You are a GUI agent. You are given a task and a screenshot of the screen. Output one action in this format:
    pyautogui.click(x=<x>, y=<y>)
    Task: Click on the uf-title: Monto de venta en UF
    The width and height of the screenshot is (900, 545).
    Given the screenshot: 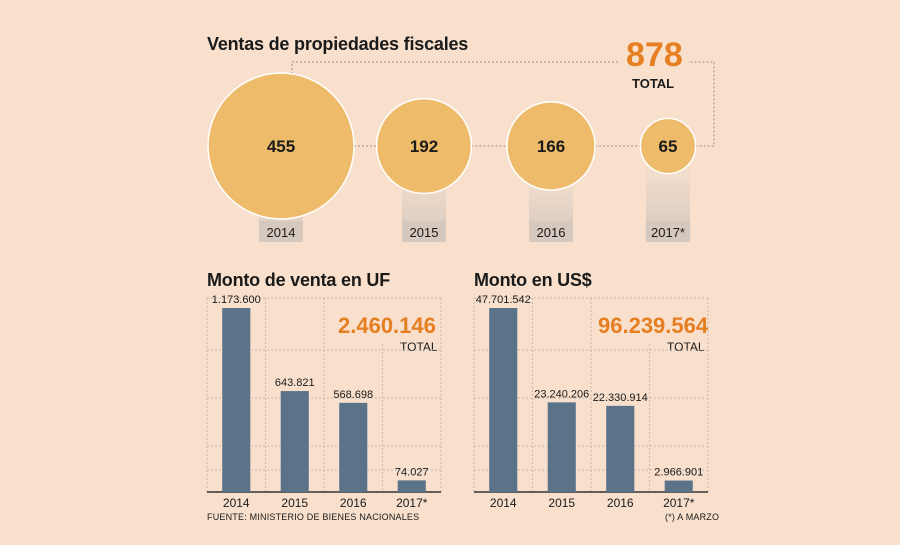 What is the action you would take?
    pyautogui.click(x=299, y=280)
    